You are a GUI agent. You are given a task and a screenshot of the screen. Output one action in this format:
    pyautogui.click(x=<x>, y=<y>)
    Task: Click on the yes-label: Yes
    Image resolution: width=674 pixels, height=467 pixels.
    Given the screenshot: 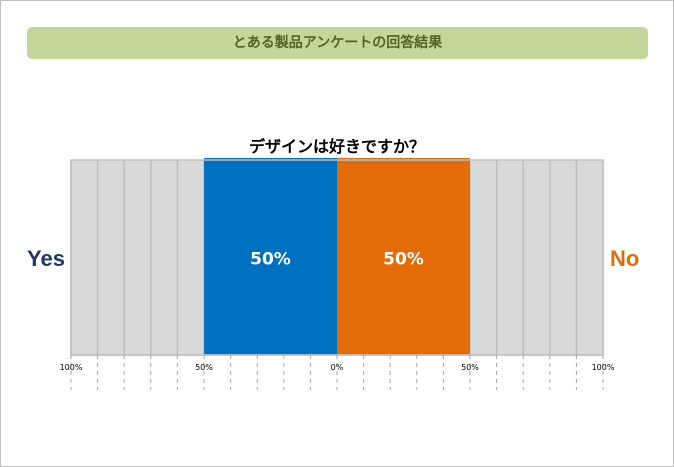 What is the action you would take?
    pyautogui.click(x=46, y=258)
    